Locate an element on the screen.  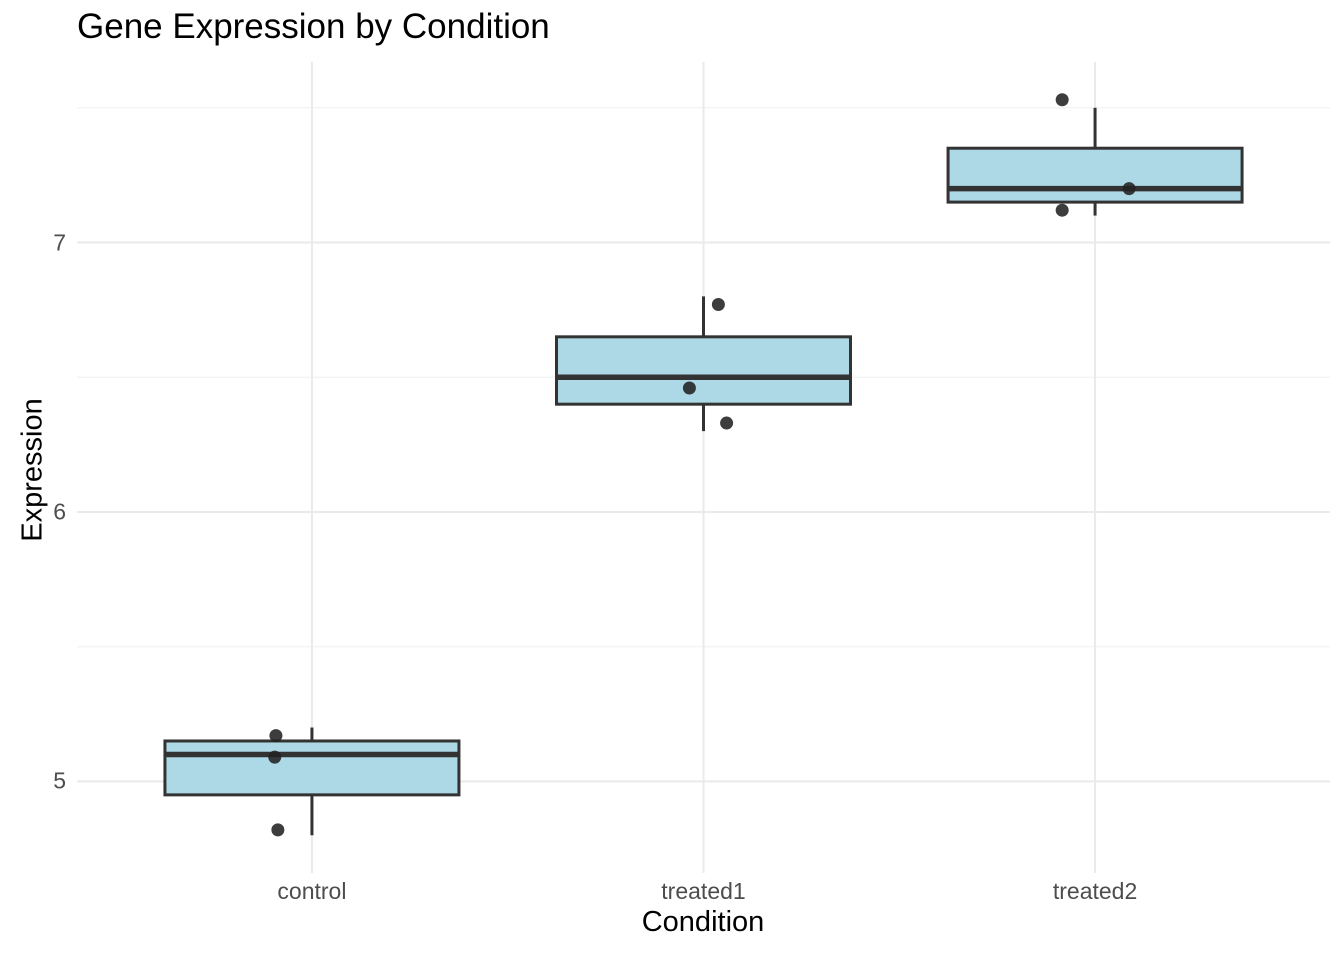
box-control is located at coordinates (312, 768).